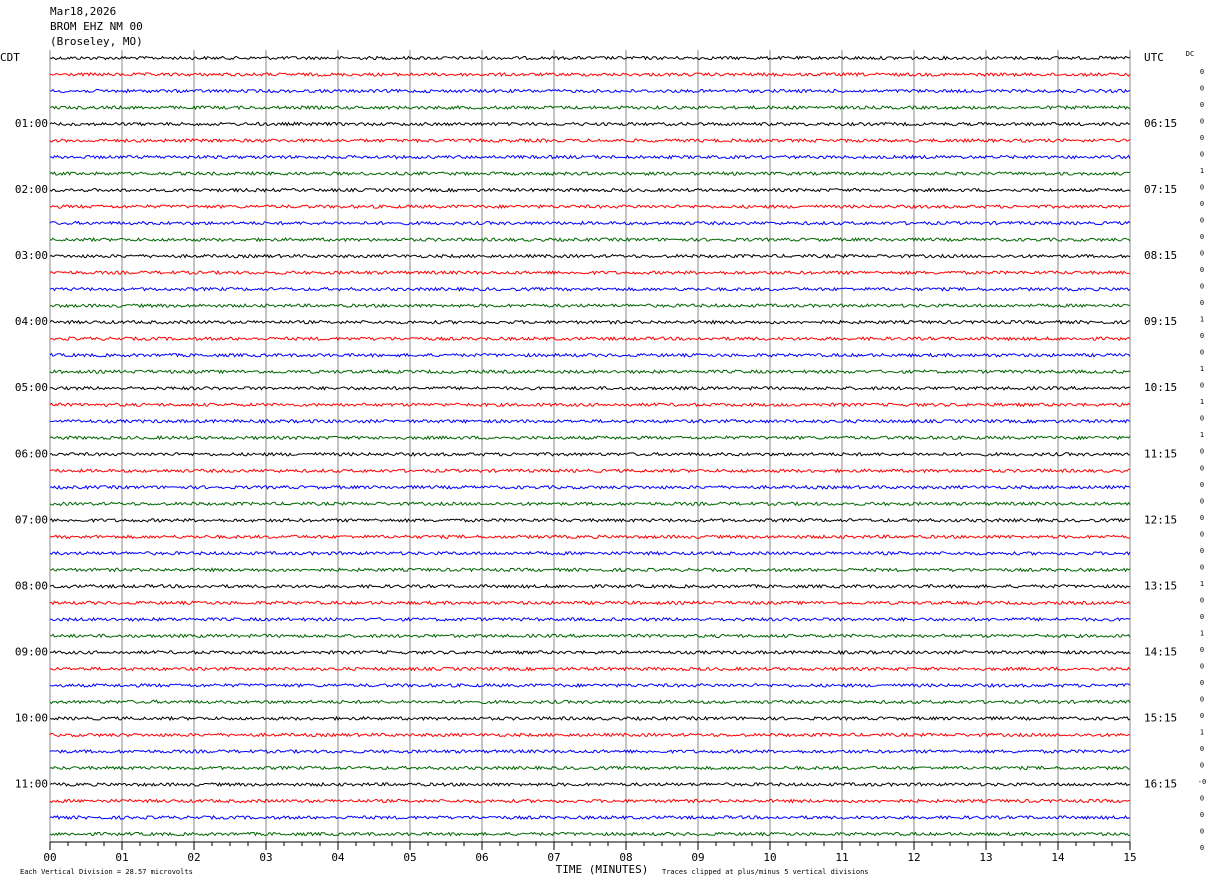 The image size is (1210, 886). Describe the element at coordinates (83, 11) in the screenshot. I see `date: Mar18,2026` at that location.